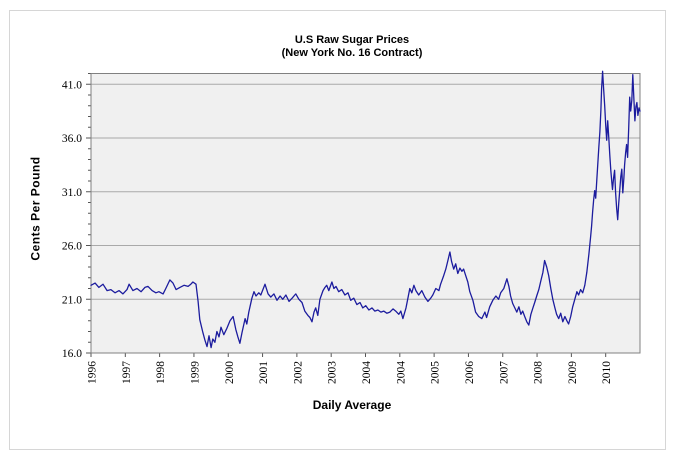  I want to click on chart-subtitle: (New York No. 16 Contract), so click(352, 53).